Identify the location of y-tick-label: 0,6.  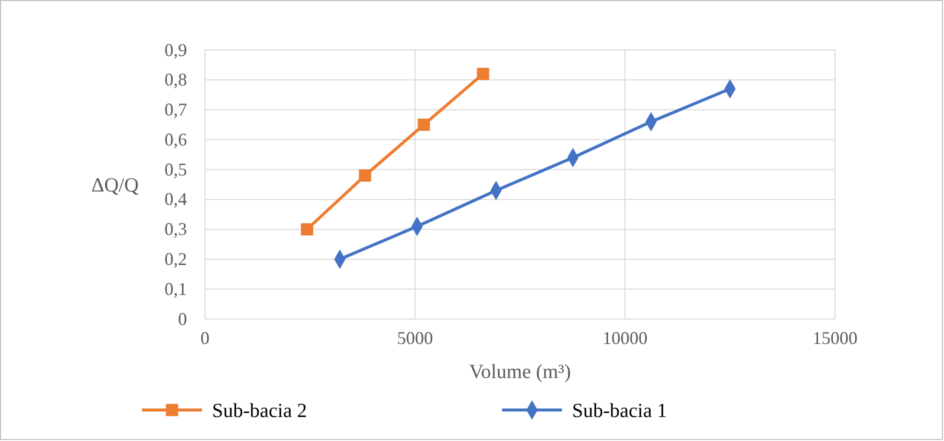
(175, 139).